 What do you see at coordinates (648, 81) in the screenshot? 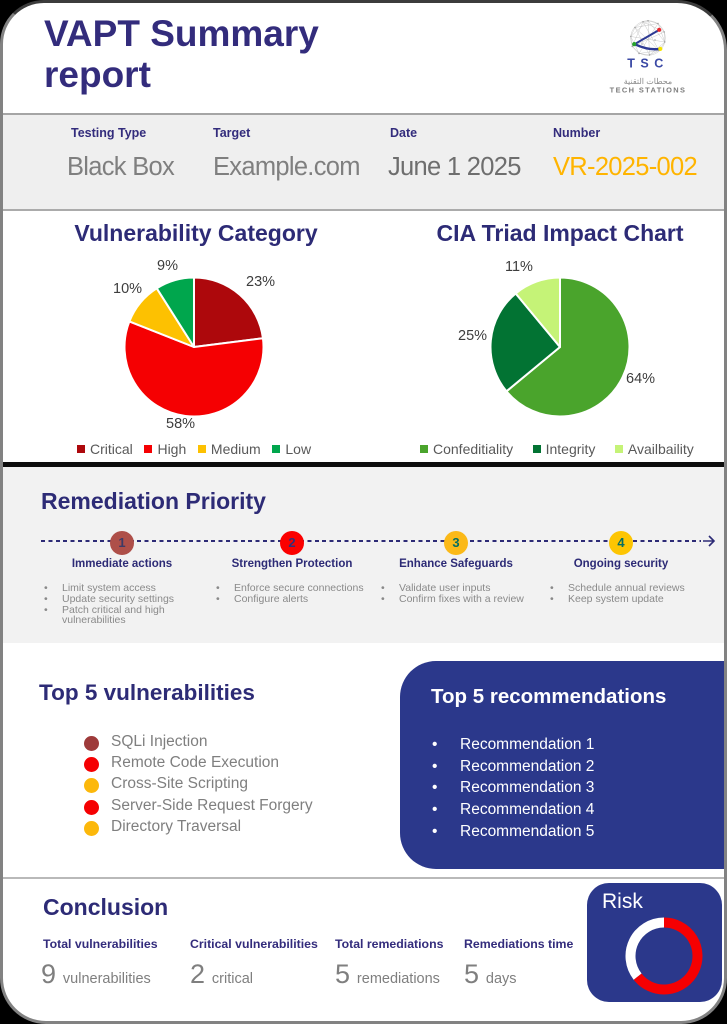
I see `svg-text: محطات التقنية` at bounding box center [648, 81].